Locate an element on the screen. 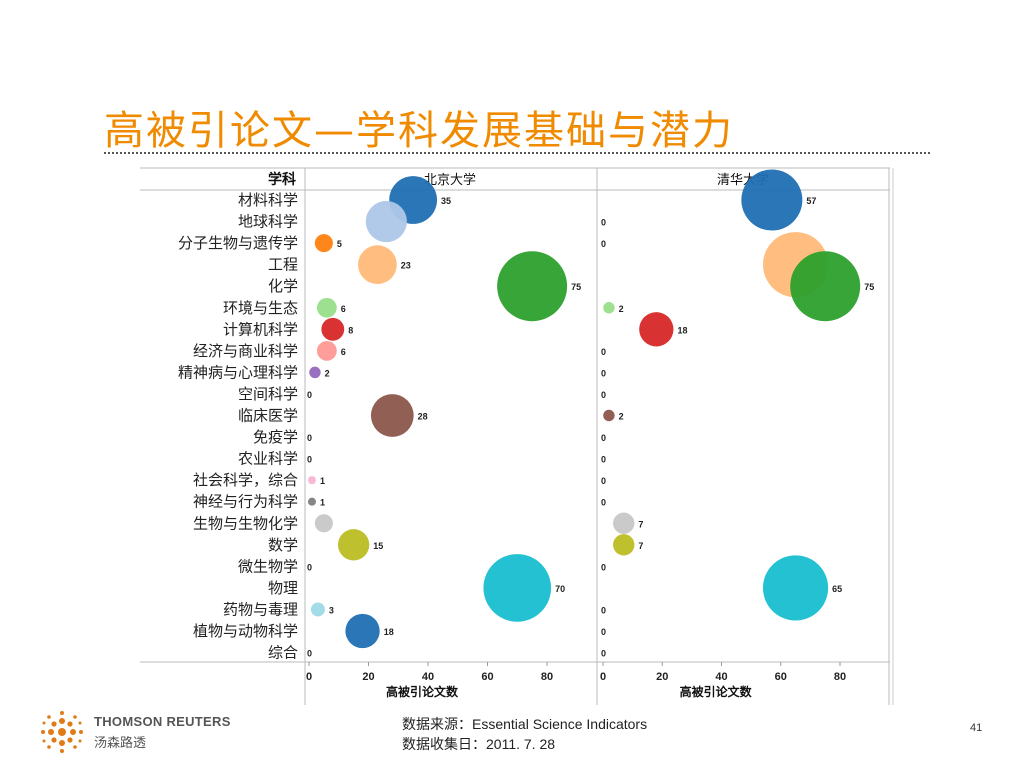  logo-brand: THOMSON REUTERS is located at coordinates (162, 721).